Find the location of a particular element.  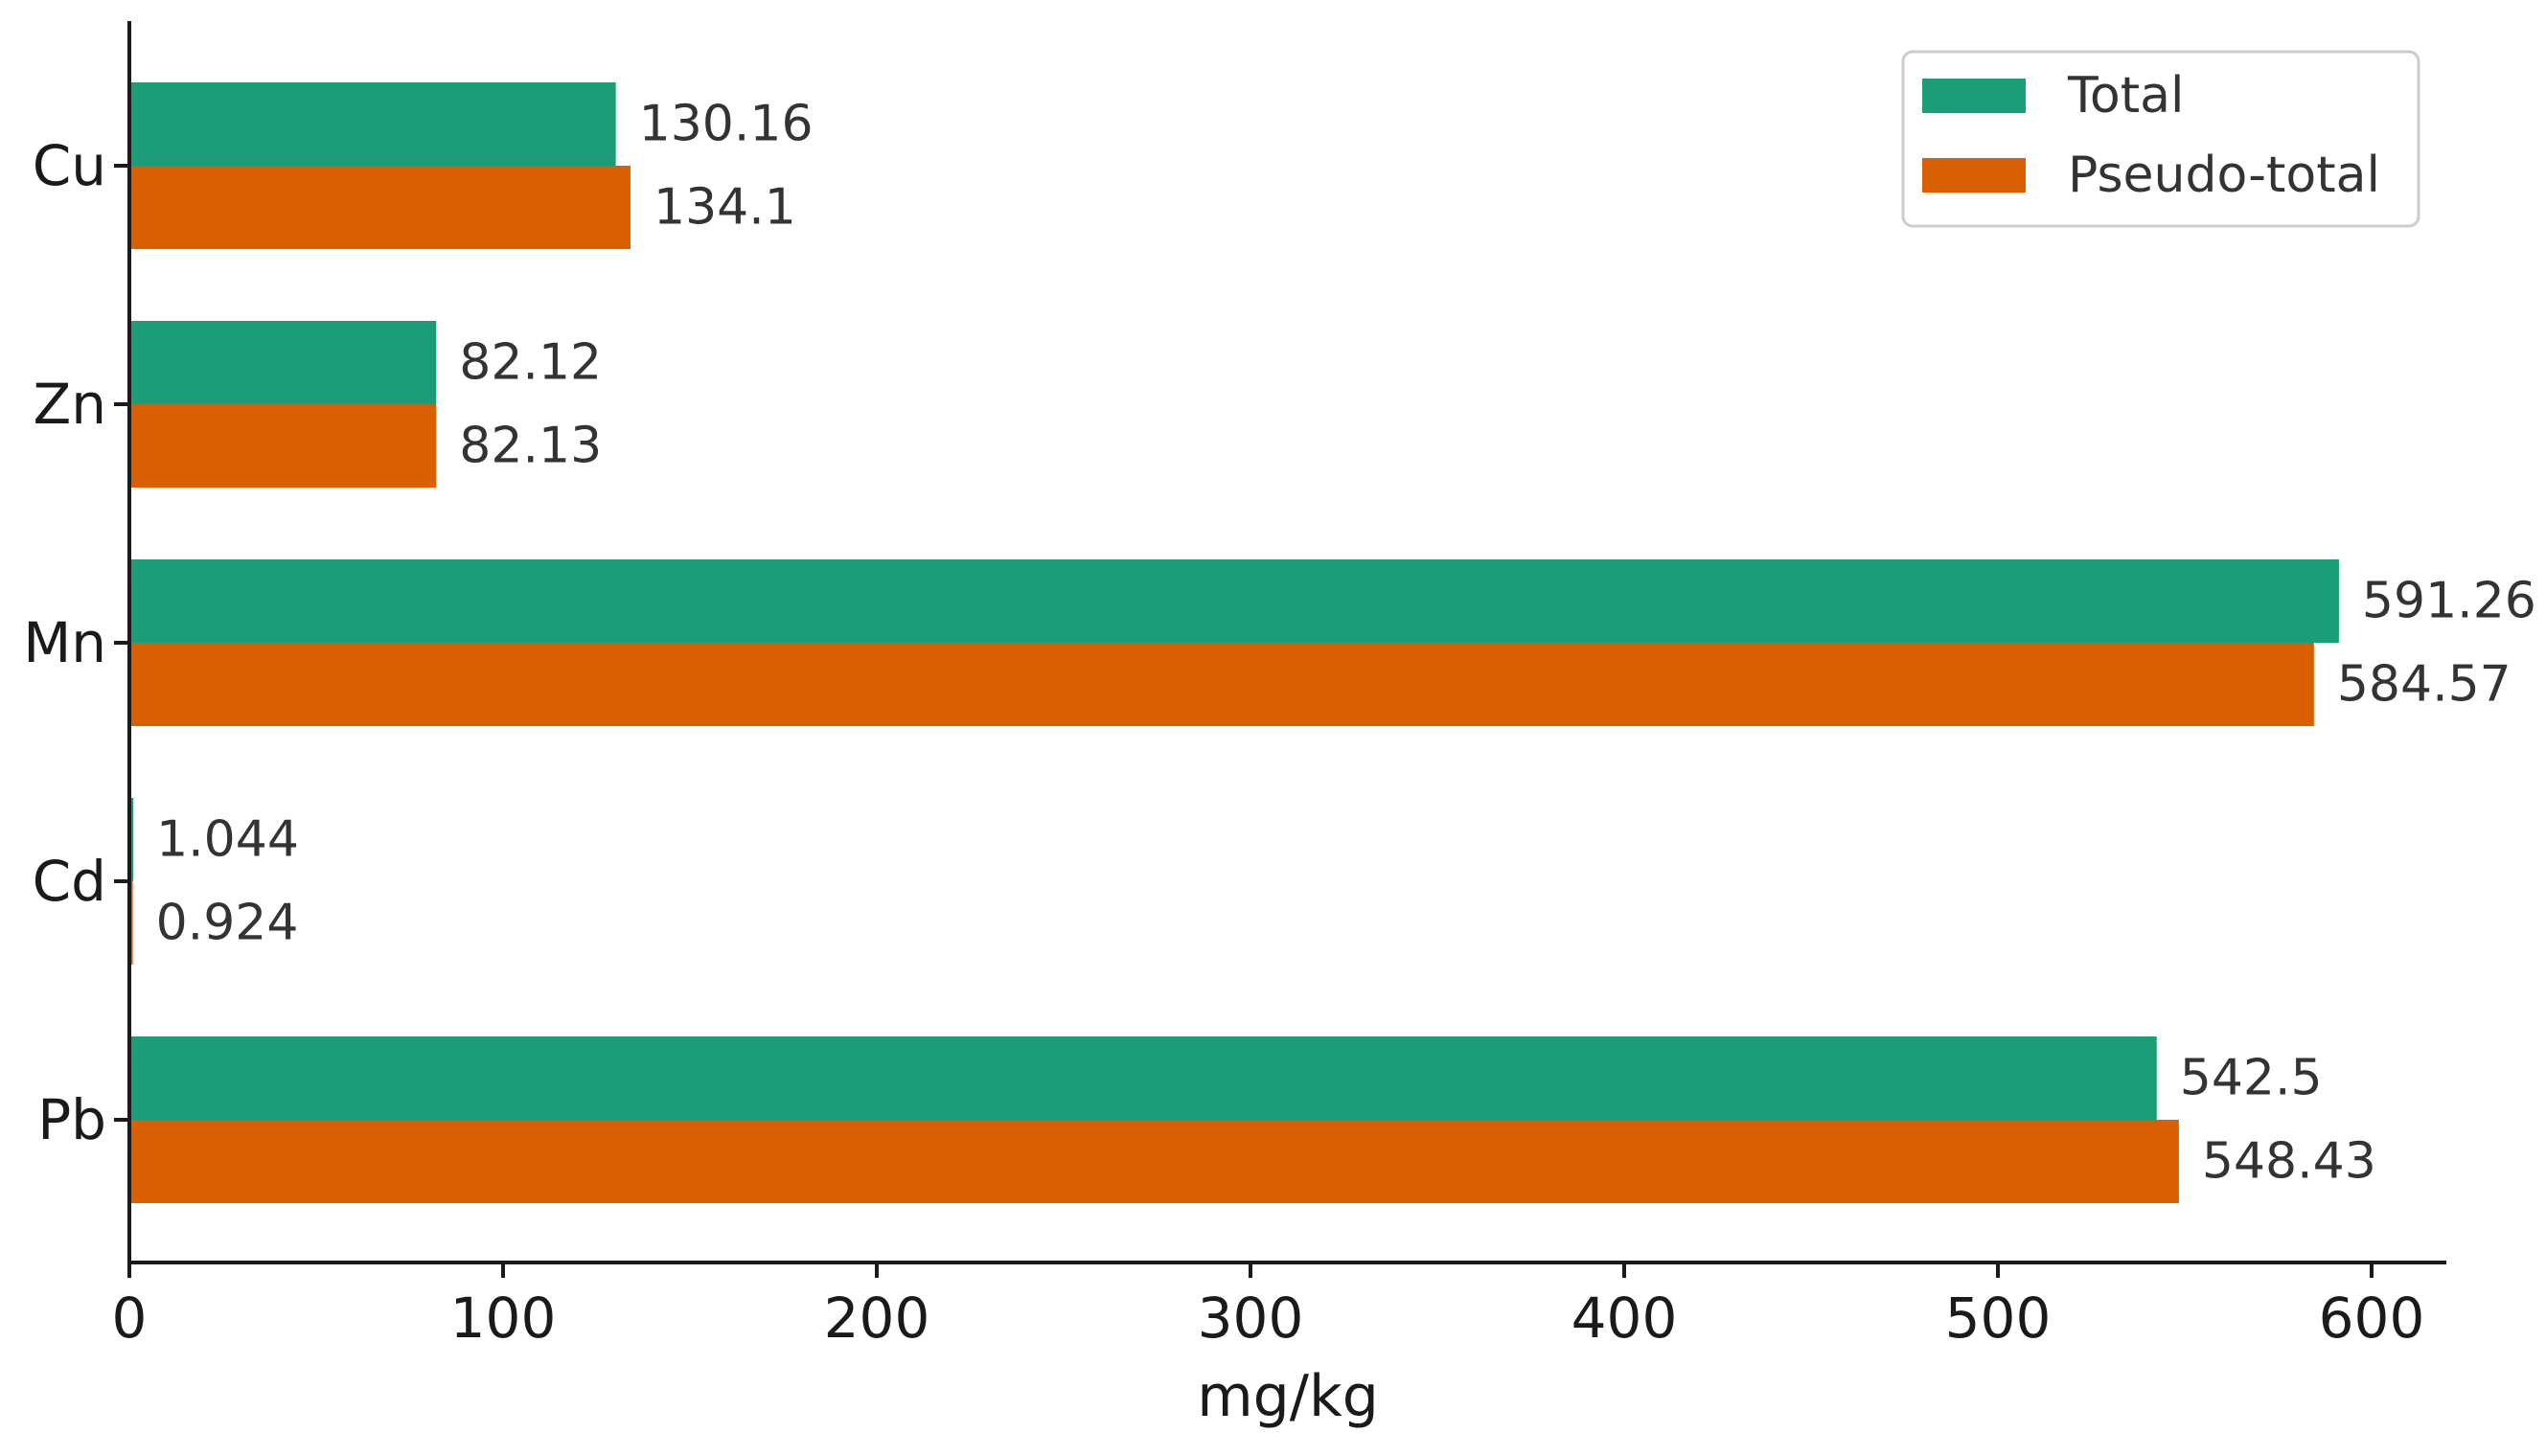

data-label-total-pb: 542.5 is located at coordinates (2251, 1078).